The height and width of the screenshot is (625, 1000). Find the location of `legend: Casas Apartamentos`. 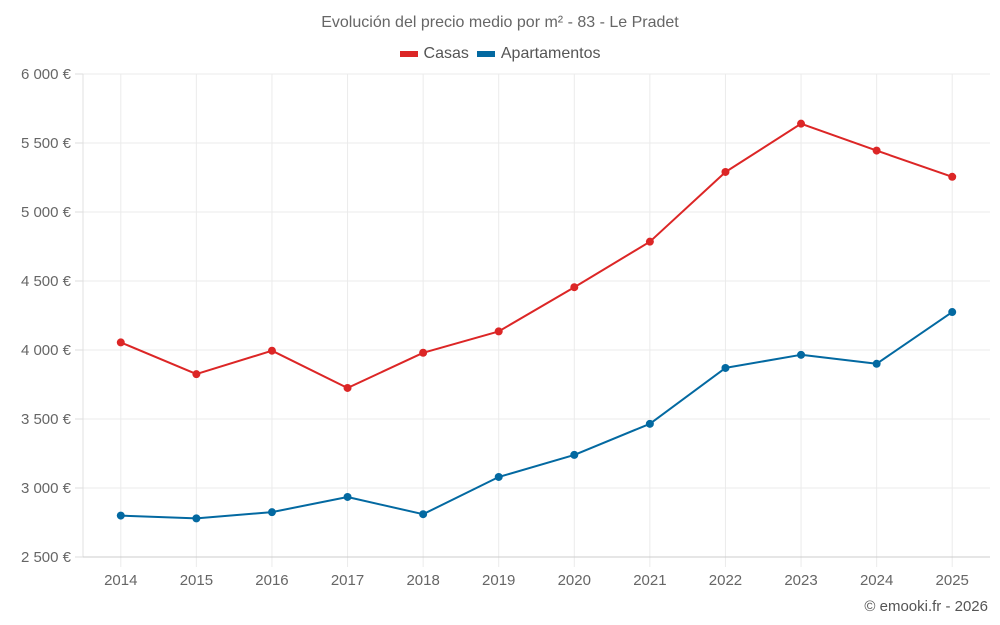

legend: Casas Apartamentos is located at coordinates (500, 54).